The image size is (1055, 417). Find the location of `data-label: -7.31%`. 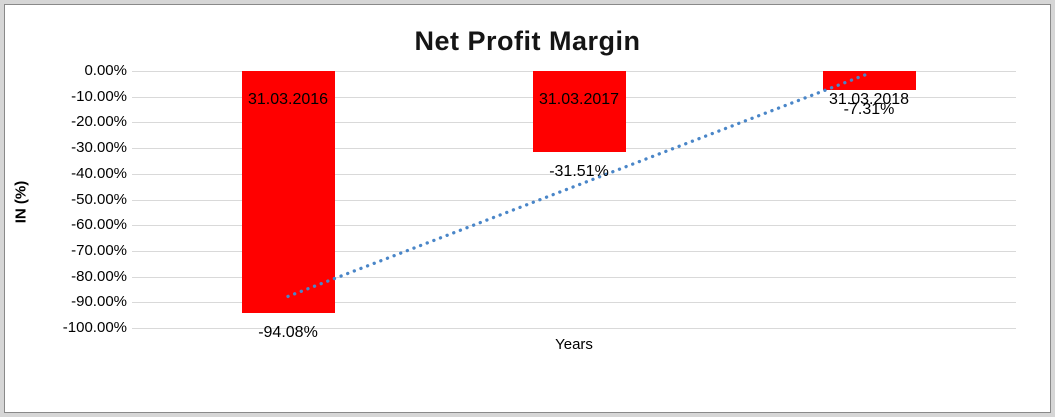

data-label: -7.31% is located at coordinates (869, 109).